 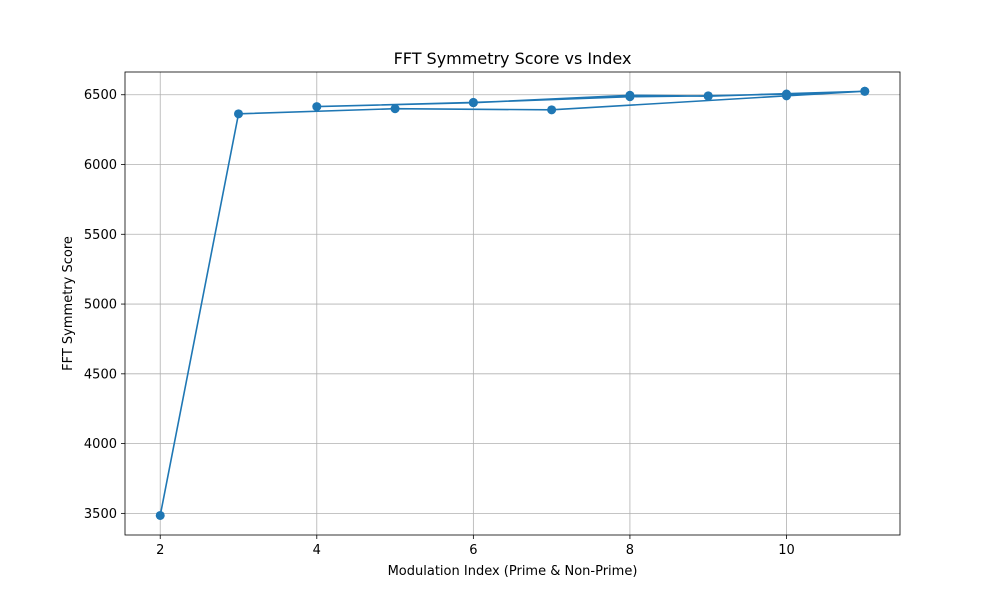 What do you see at coordinates (786, 550) in the screenshot?
I see `x-tick-label: 10` at bounding box center [786, 550].